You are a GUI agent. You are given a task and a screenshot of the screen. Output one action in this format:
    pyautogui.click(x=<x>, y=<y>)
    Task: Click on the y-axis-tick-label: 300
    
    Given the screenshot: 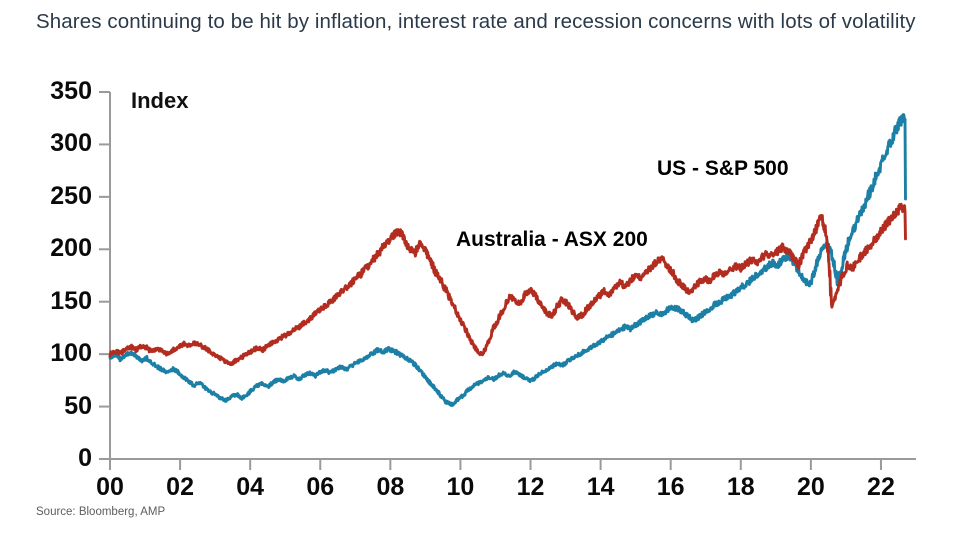 What is the action you would take?
    pyautogui.click(x=71, y=143)
    